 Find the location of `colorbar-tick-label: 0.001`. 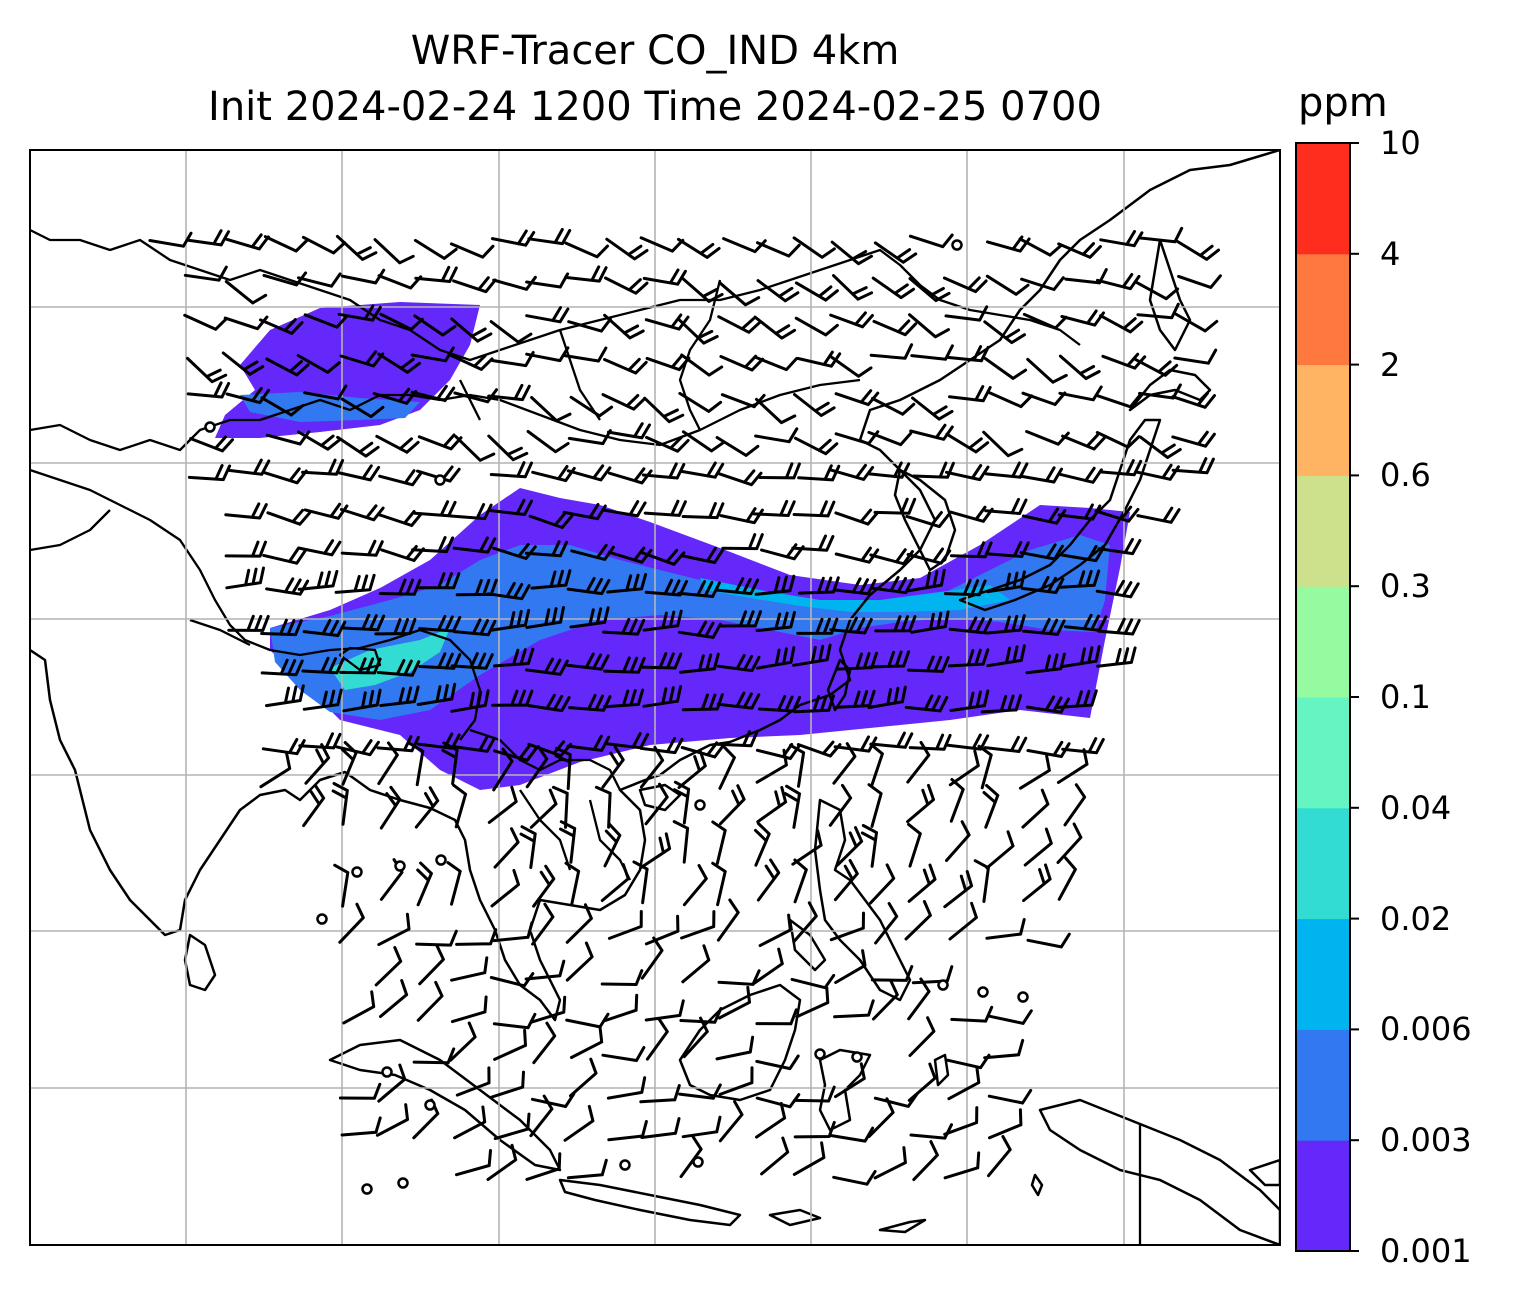

colorbar-tick-label: 0.001 is located at coordinates (1426, 1251).